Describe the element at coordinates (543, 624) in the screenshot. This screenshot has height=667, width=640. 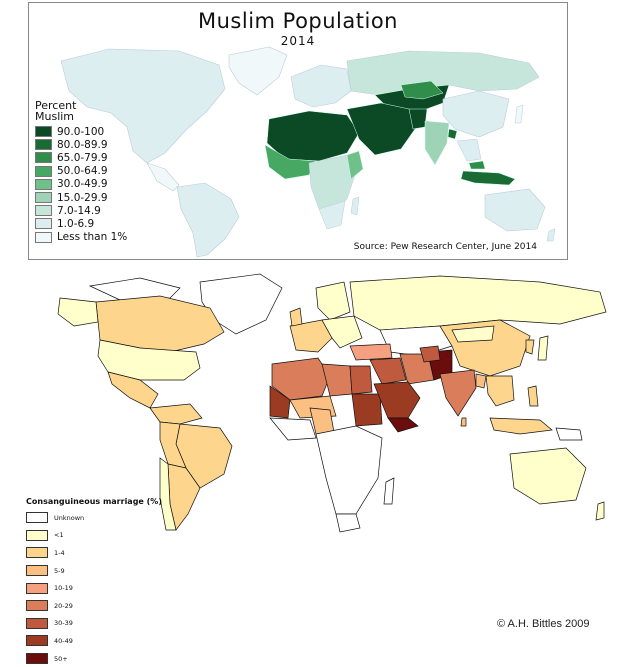
I see `copyright-credit: © A.H. Bittles 2009` at that location.